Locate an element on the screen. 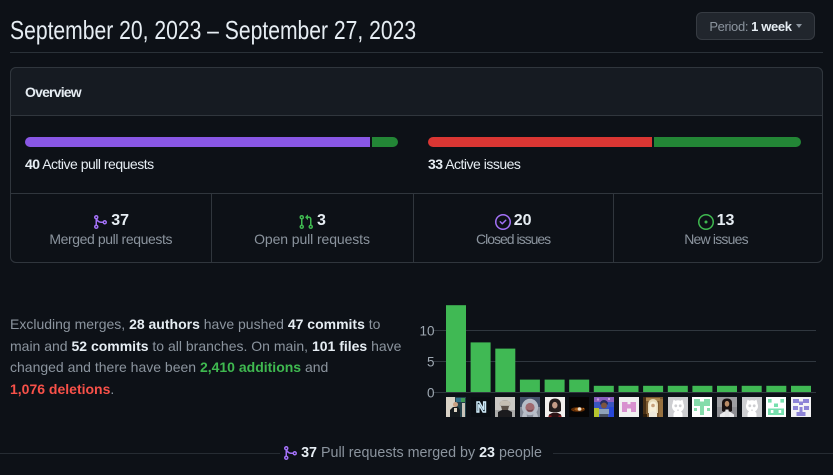  svg-text: 0 is located at coordinates (431, 393).